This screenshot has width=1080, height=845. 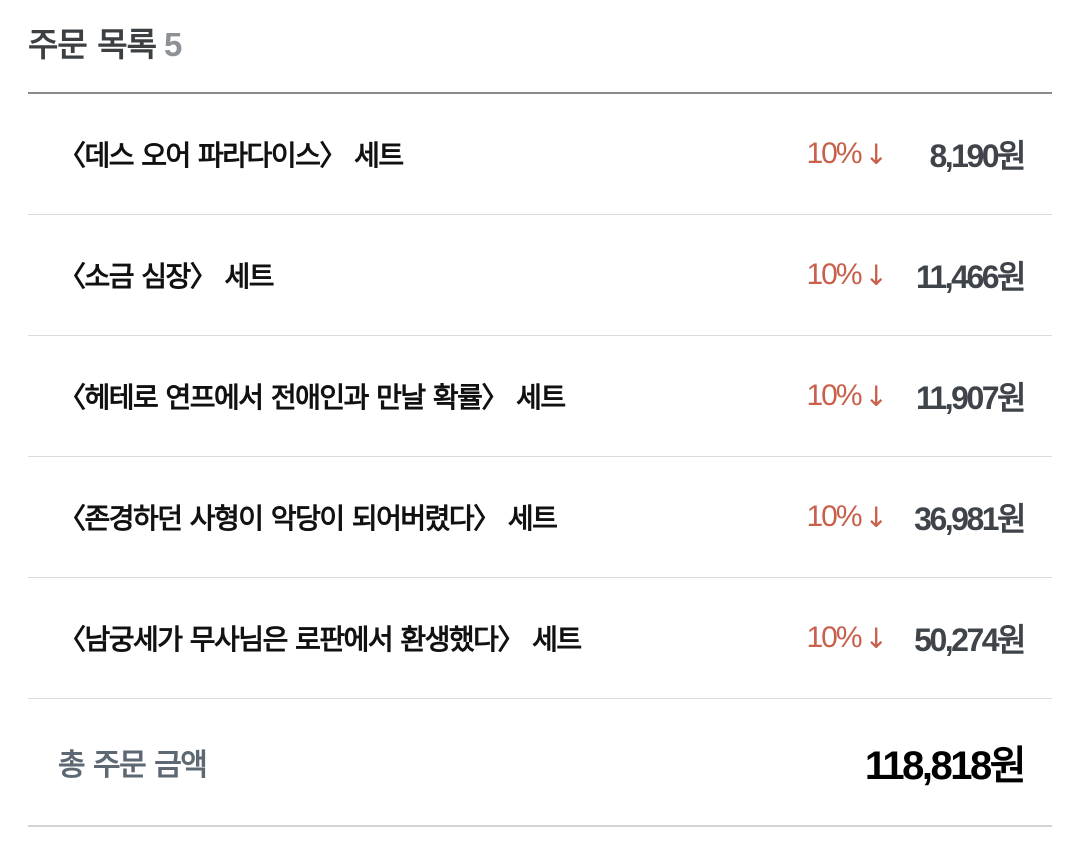 I want to click on item-price-group: 10% ↓ 50,274원, so click(x=916, y=638).